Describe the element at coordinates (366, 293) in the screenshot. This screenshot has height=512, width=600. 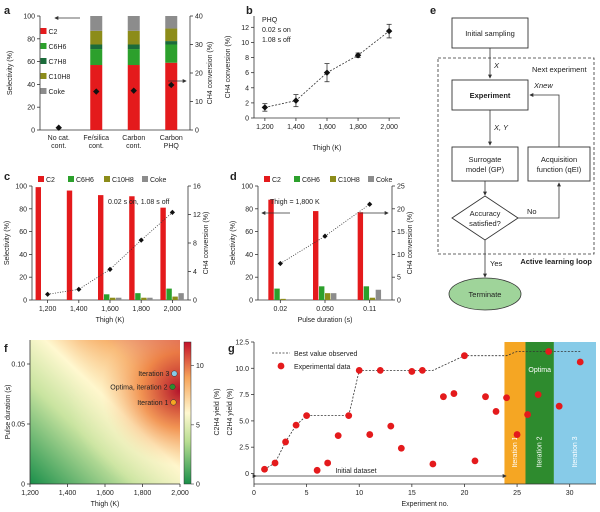
I see `panel-d-bar-c6h6` at that location.